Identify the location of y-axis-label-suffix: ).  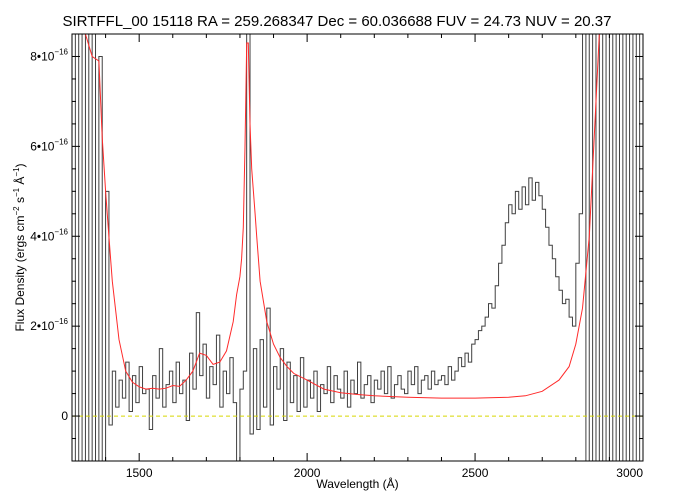
(20, 165).